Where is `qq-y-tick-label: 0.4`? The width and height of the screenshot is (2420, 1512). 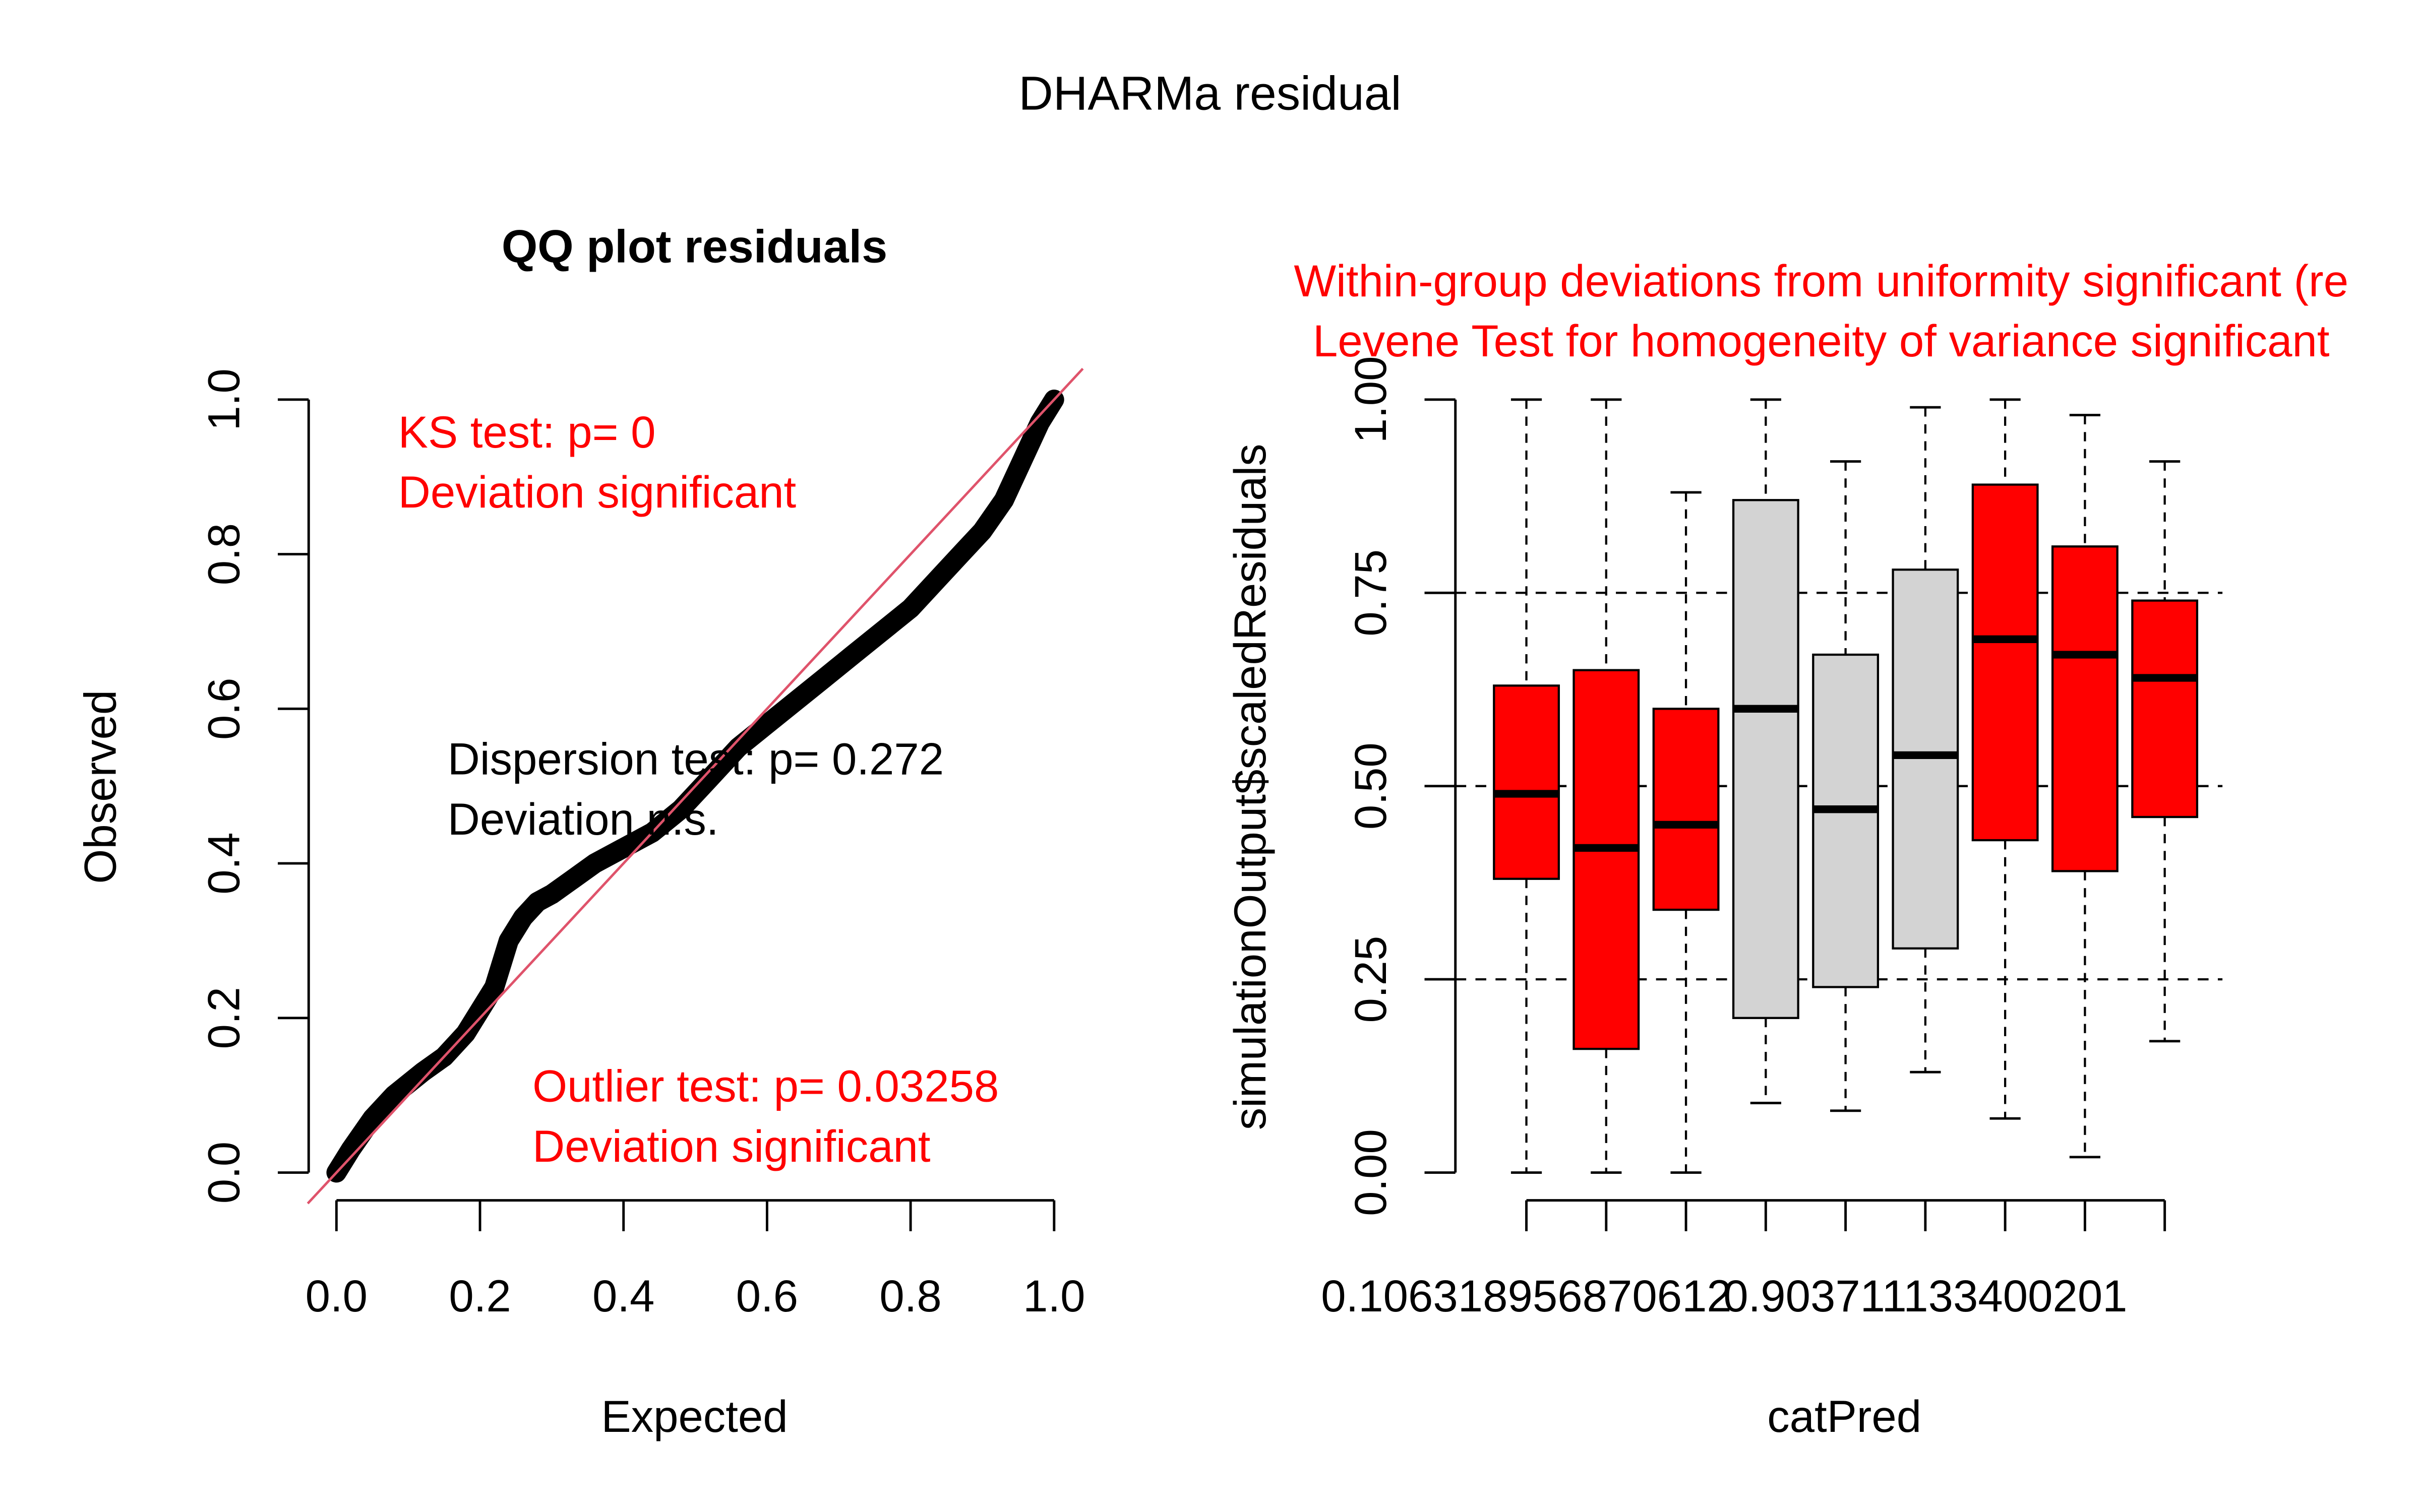
qq-y-tick-label: 0.4 is located at coordinates (224, 863).